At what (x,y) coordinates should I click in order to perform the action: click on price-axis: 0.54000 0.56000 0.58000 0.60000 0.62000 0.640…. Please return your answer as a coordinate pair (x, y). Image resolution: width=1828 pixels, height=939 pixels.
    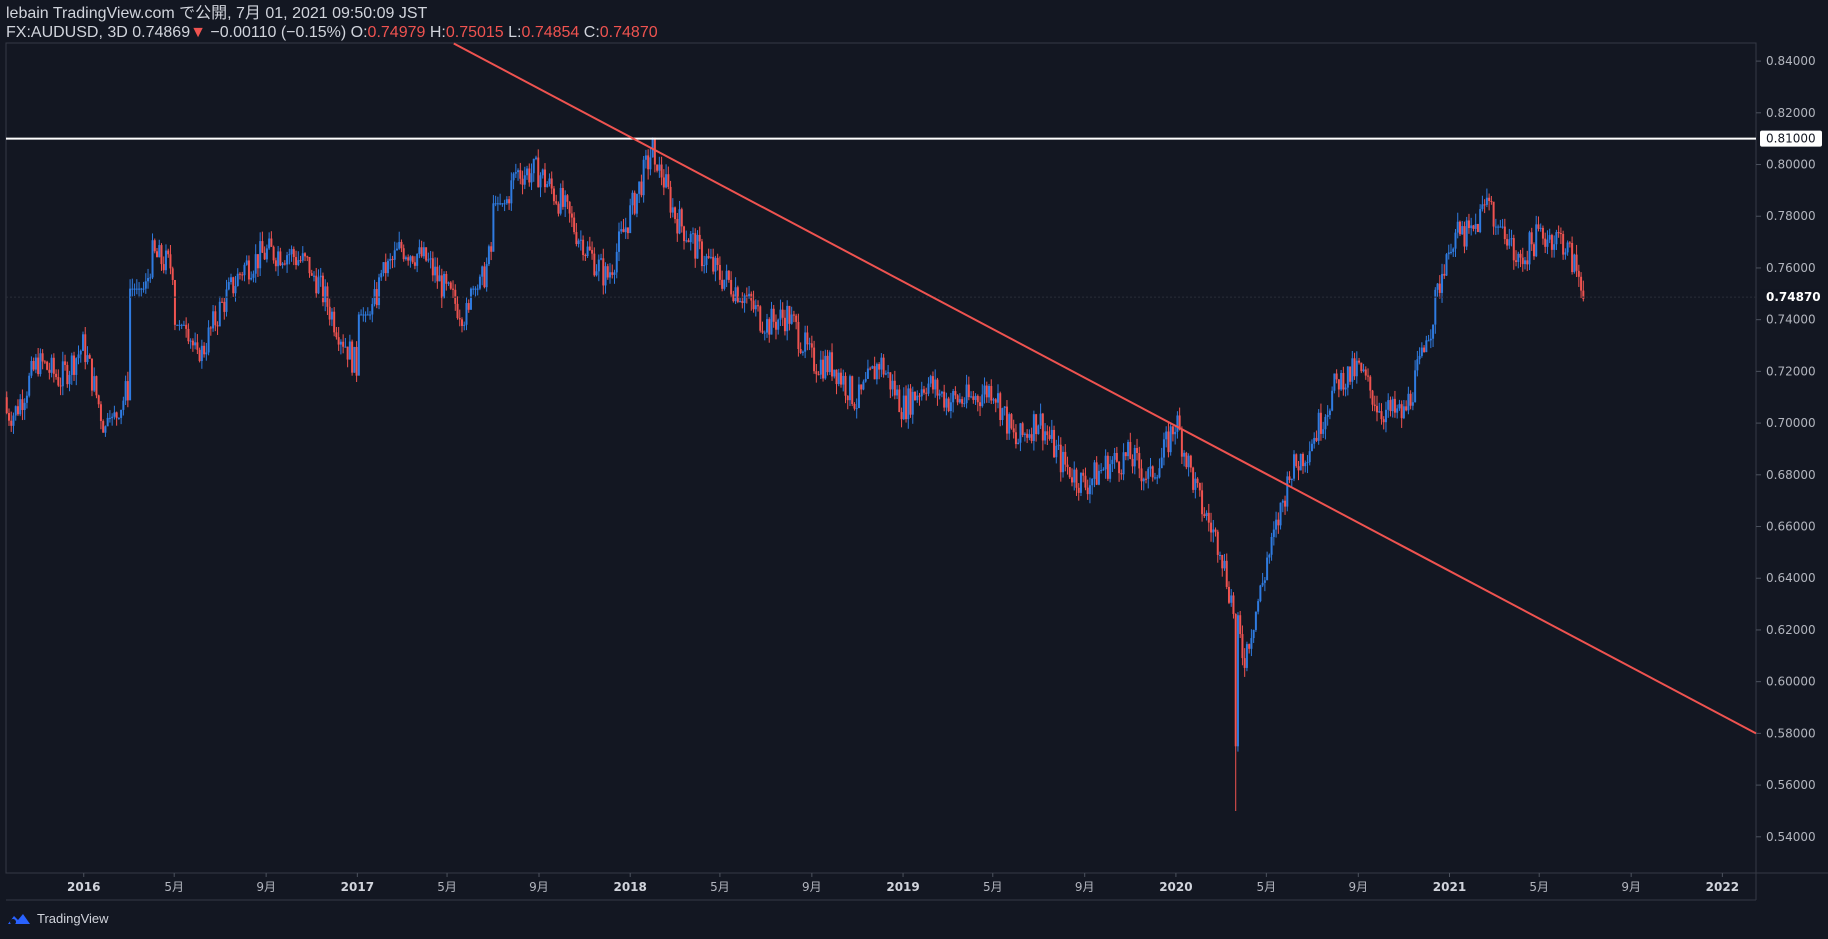
    Looking at the image, I should click on (1786, 449).